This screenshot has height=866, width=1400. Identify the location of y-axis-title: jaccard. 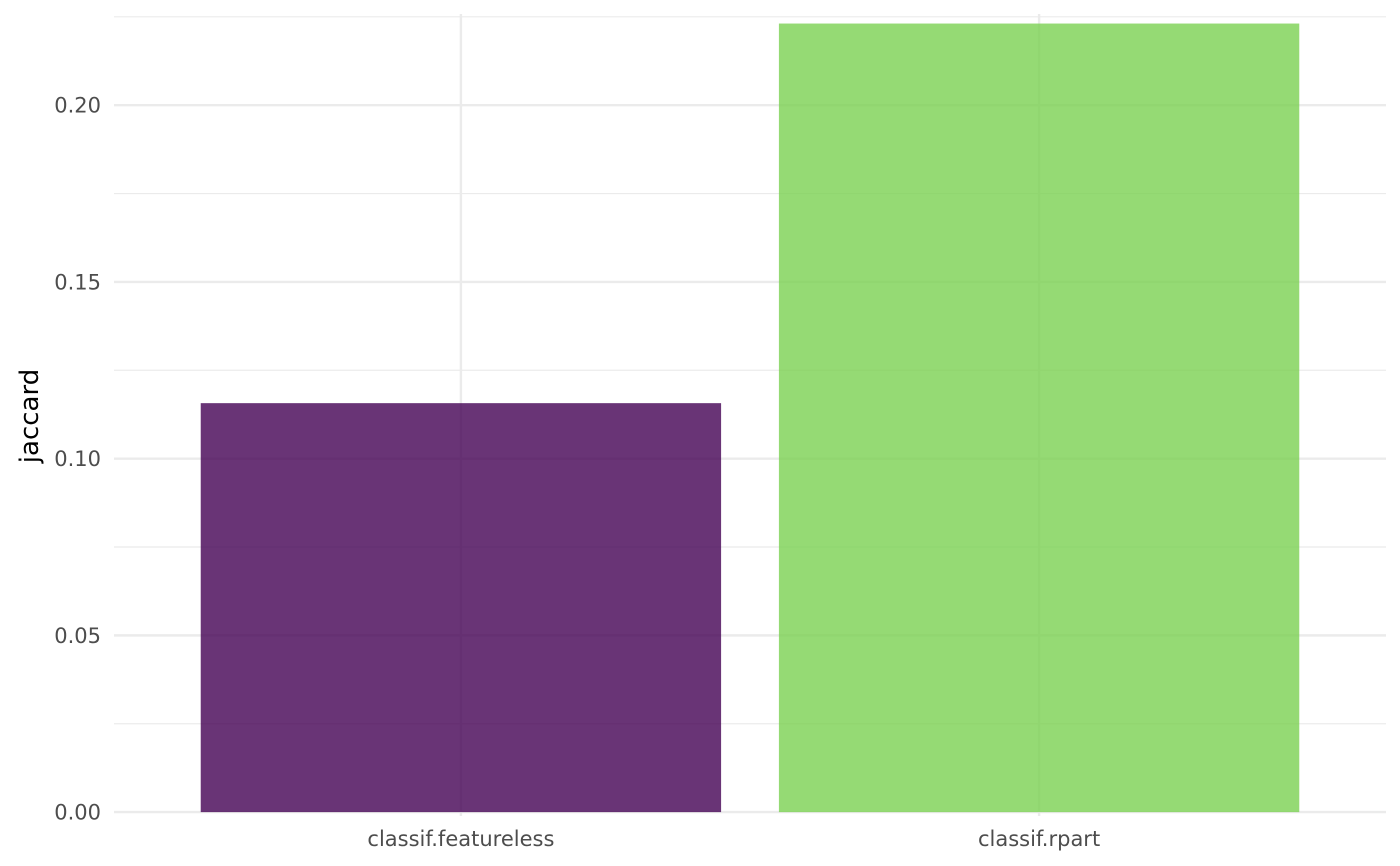
(30, 416).